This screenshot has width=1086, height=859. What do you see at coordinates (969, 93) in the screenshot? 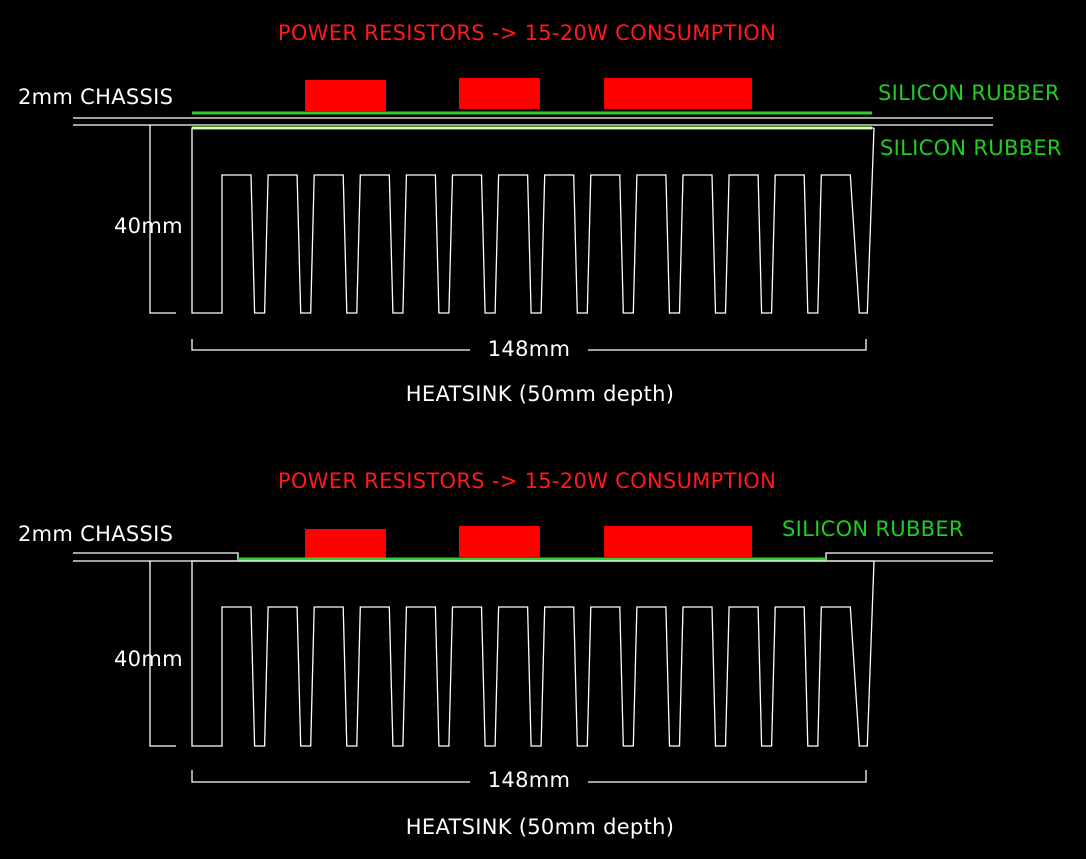
I see `silicon-rubber-label-1: SILICON RUBBER` at bounding box center [969, 93].